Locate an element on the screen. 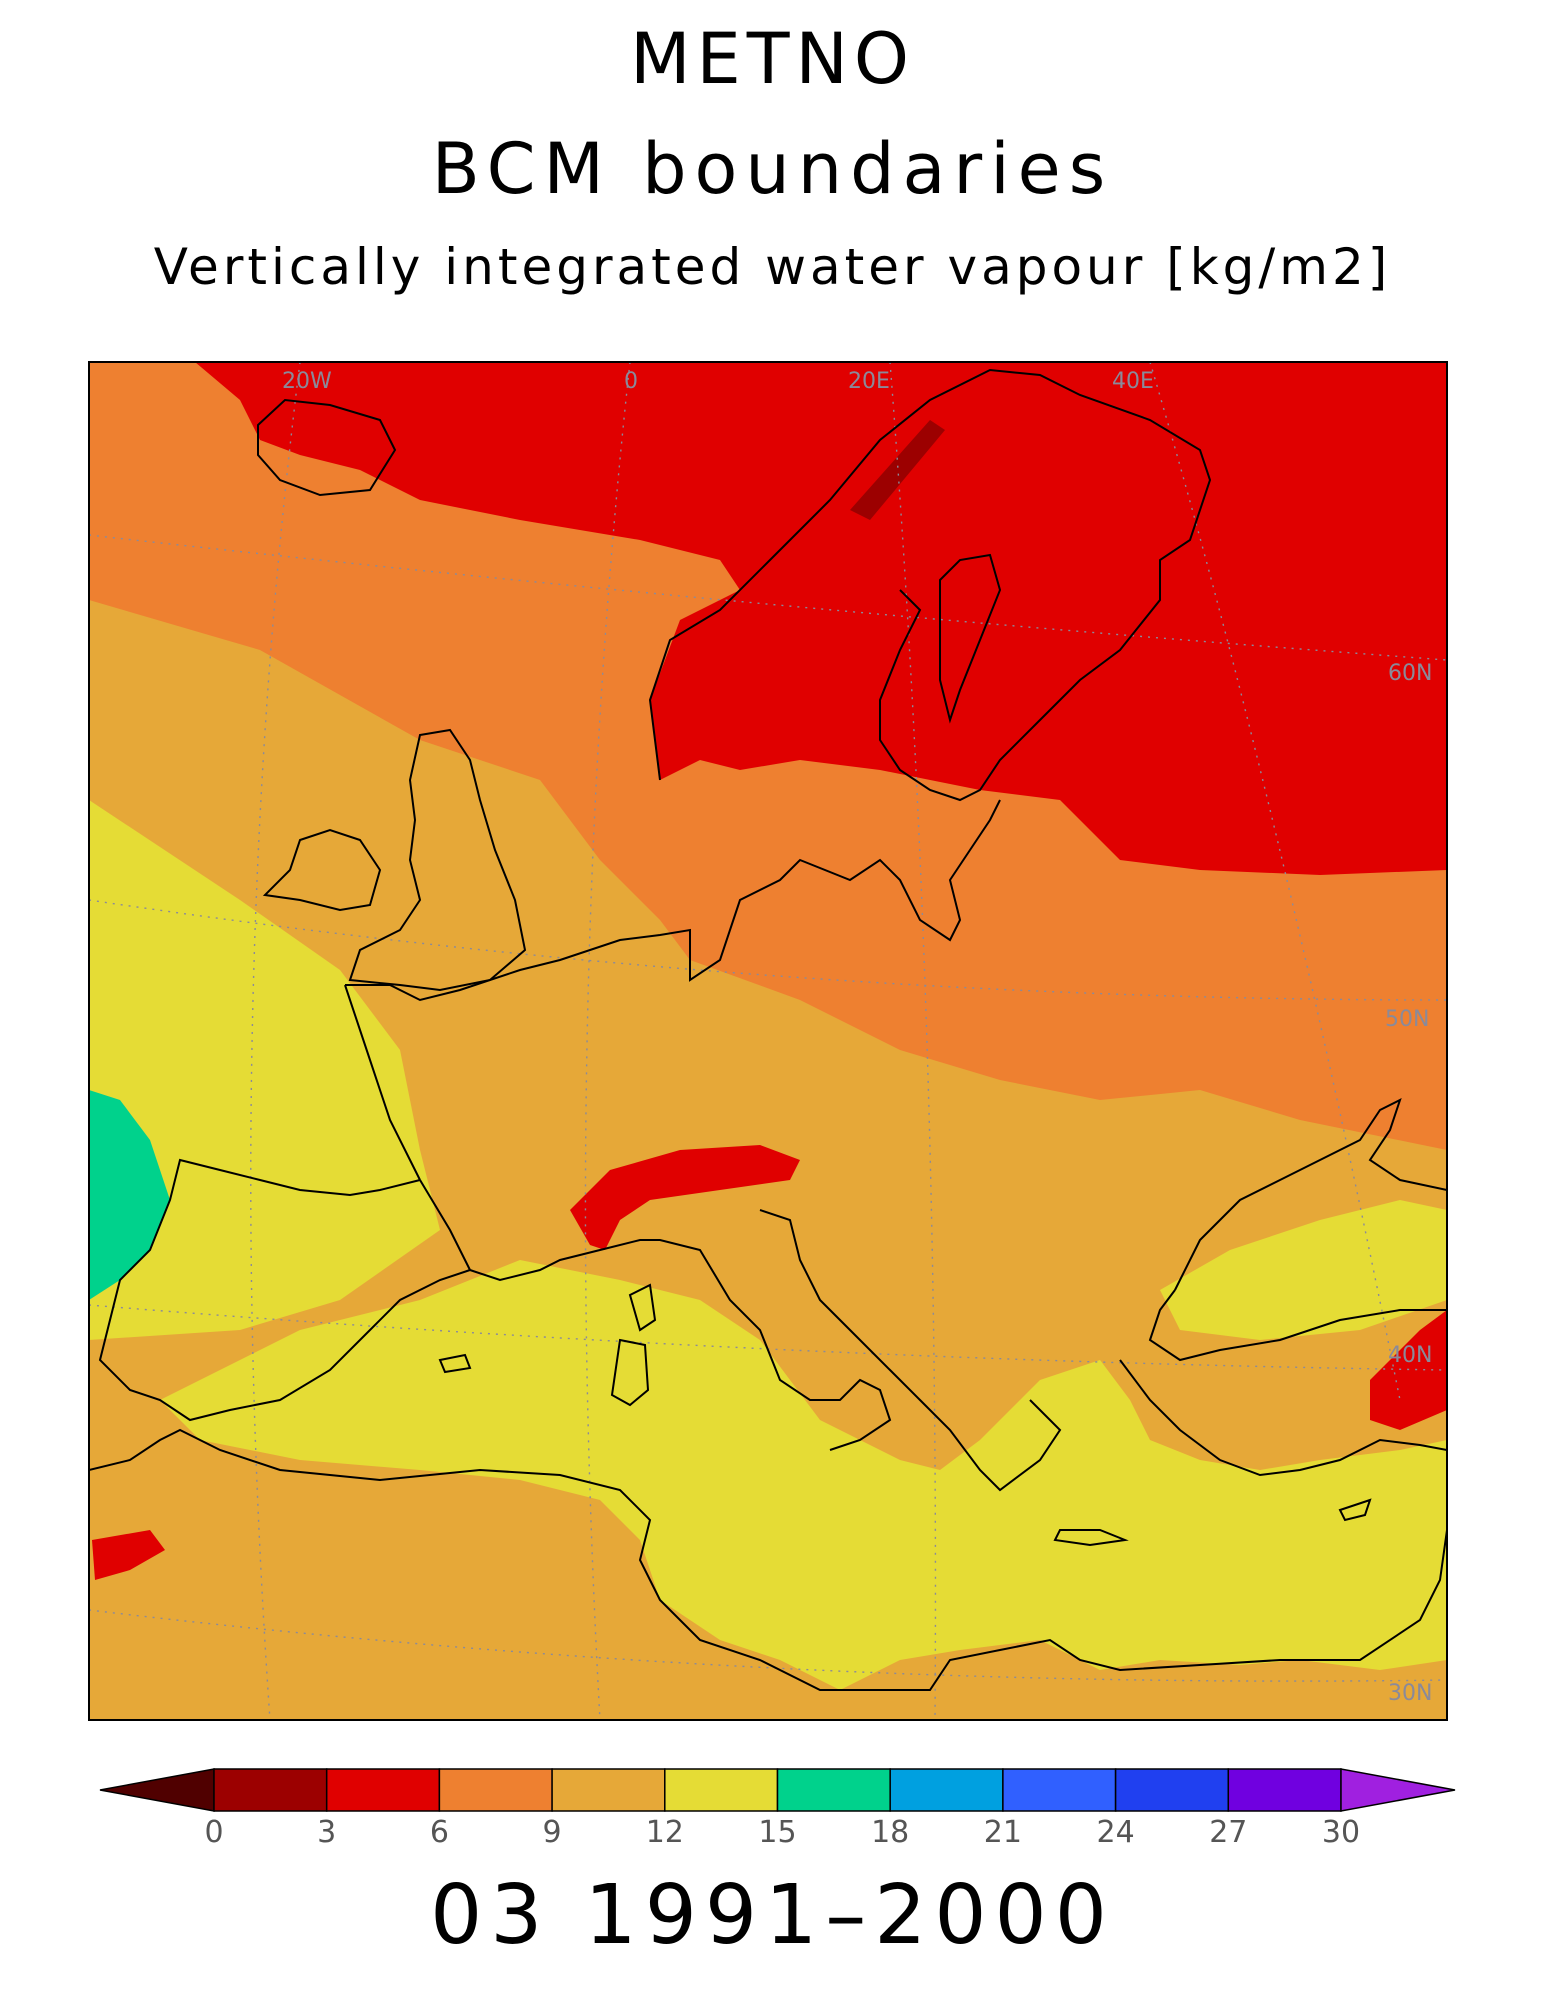 The width and height of the screenshot is (1545, 2000). colorbar-tick-label: 30 is located at coordinates (1341, 1832).